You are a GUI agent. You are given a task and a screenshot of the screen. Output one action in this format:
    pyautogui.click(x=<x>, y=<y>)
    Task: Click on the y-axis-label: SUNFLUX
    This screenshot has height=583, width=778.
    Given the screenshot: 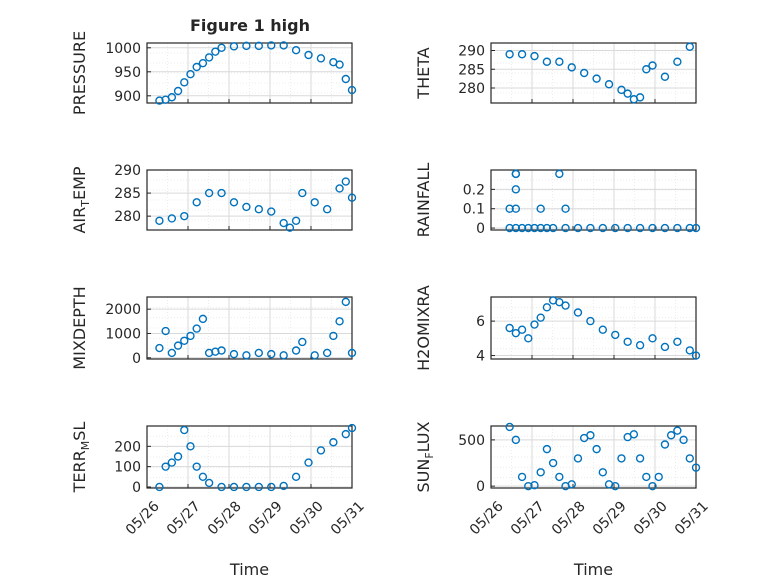 What is the action you would take?
    pyautogui.click(x=425, y=456)
    